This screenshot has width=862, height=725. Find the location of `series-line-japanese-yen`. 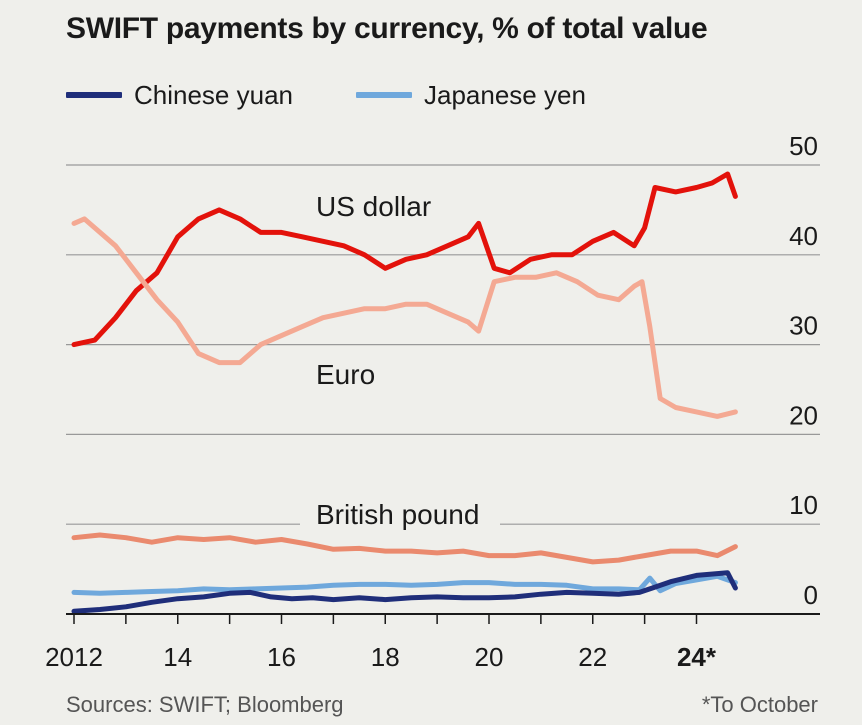

series-line-japanese-yen is located at coordinates (404, 584).